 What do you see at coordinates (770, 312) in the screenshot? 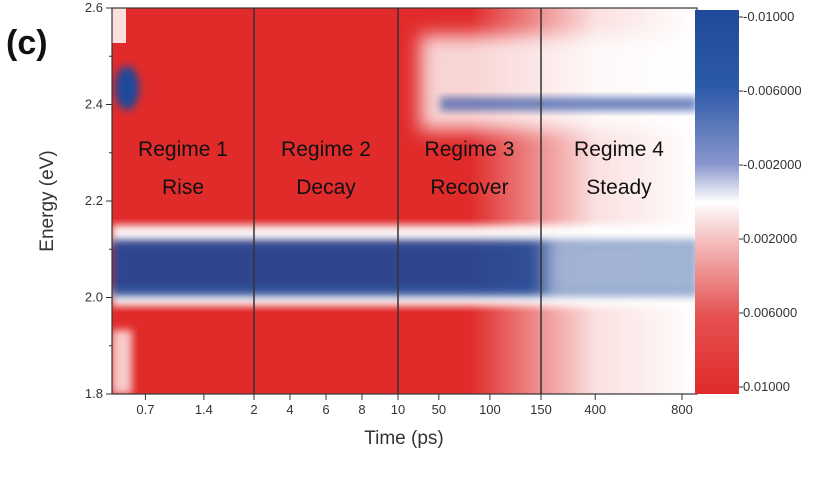
I see `colorbar-tick-label: 0.006000` at bounding box center [770, 312].